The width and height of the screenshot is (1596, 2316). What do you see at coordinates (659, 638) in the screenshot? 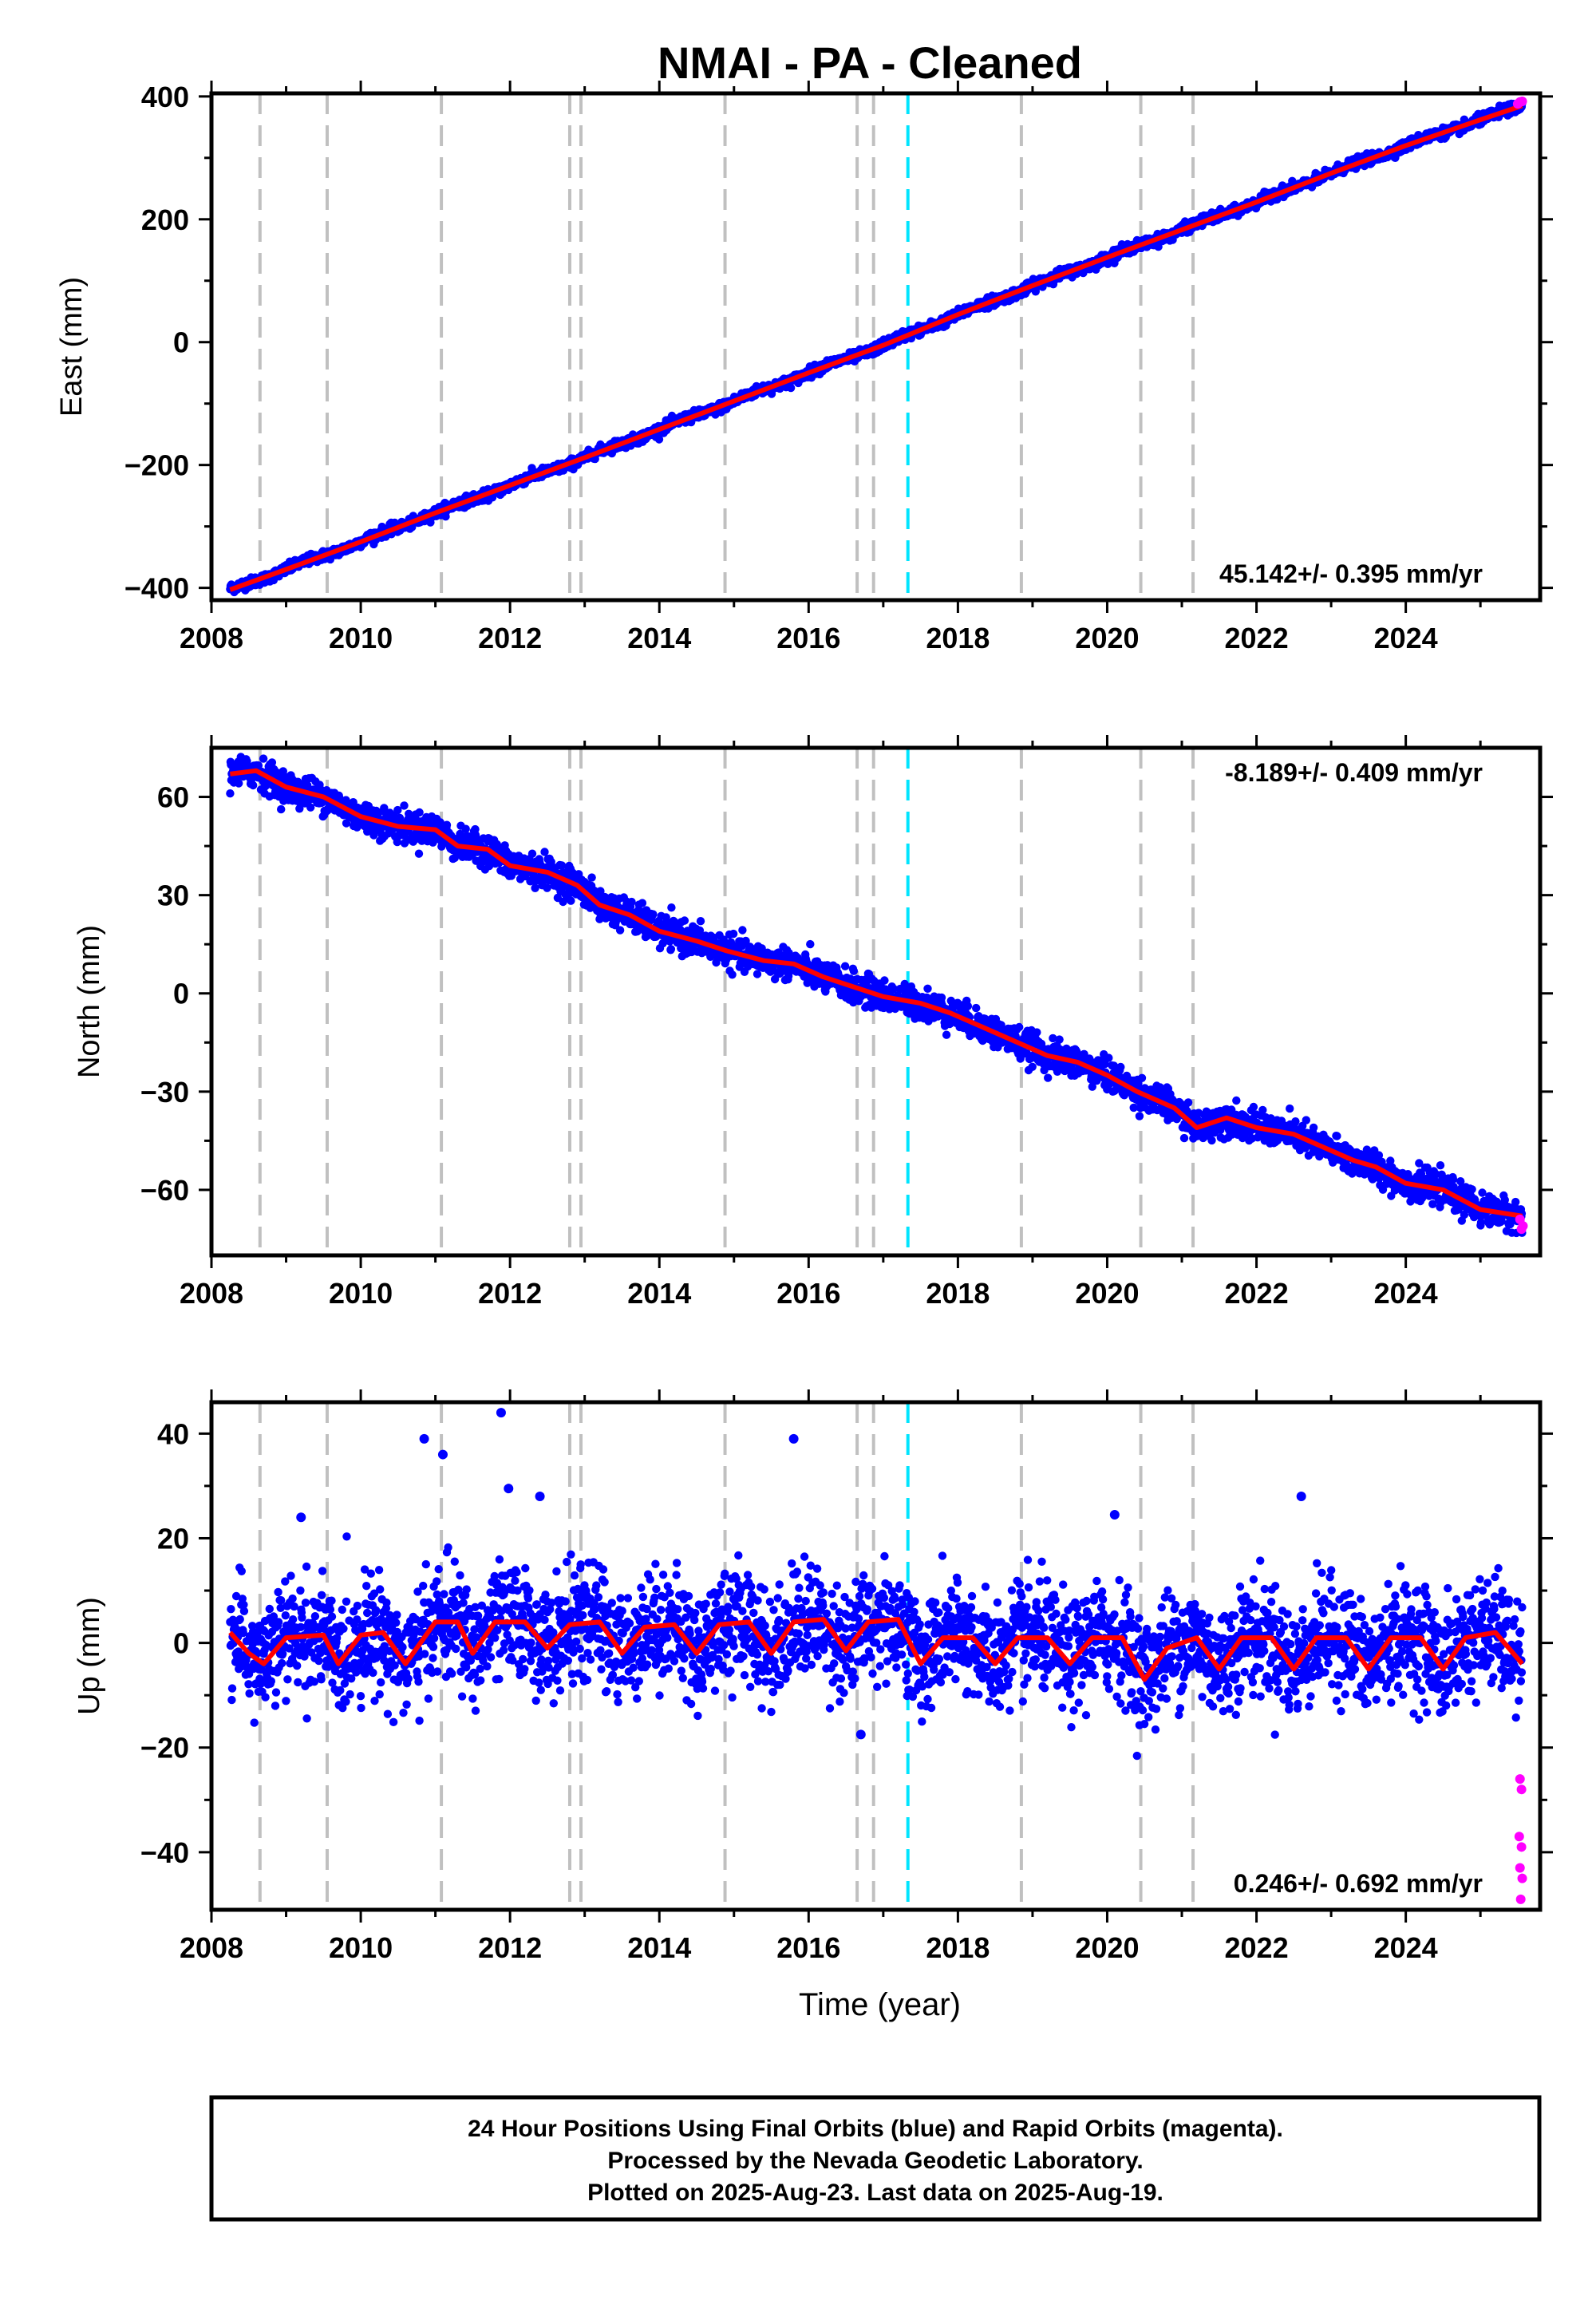
I see `east-xtick-label-3: 2014` at bounding box center [659, 638].